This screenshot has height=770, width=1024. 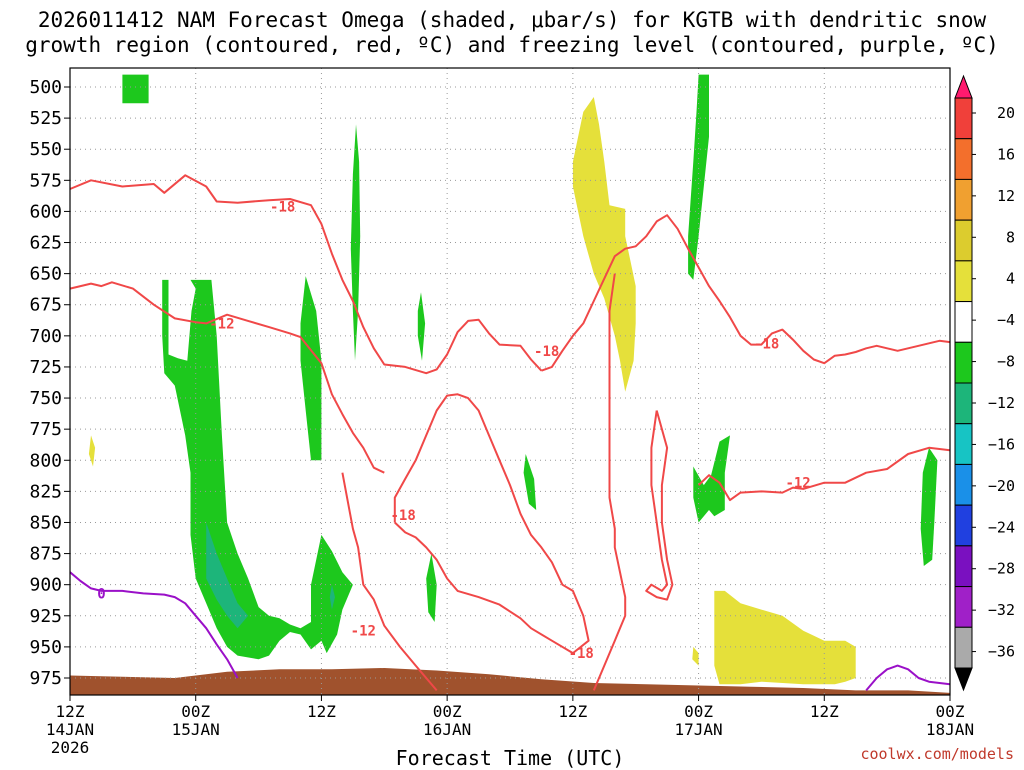 I want to click on xtick-label-24-0: 12Z, so click(x=321, y=711).